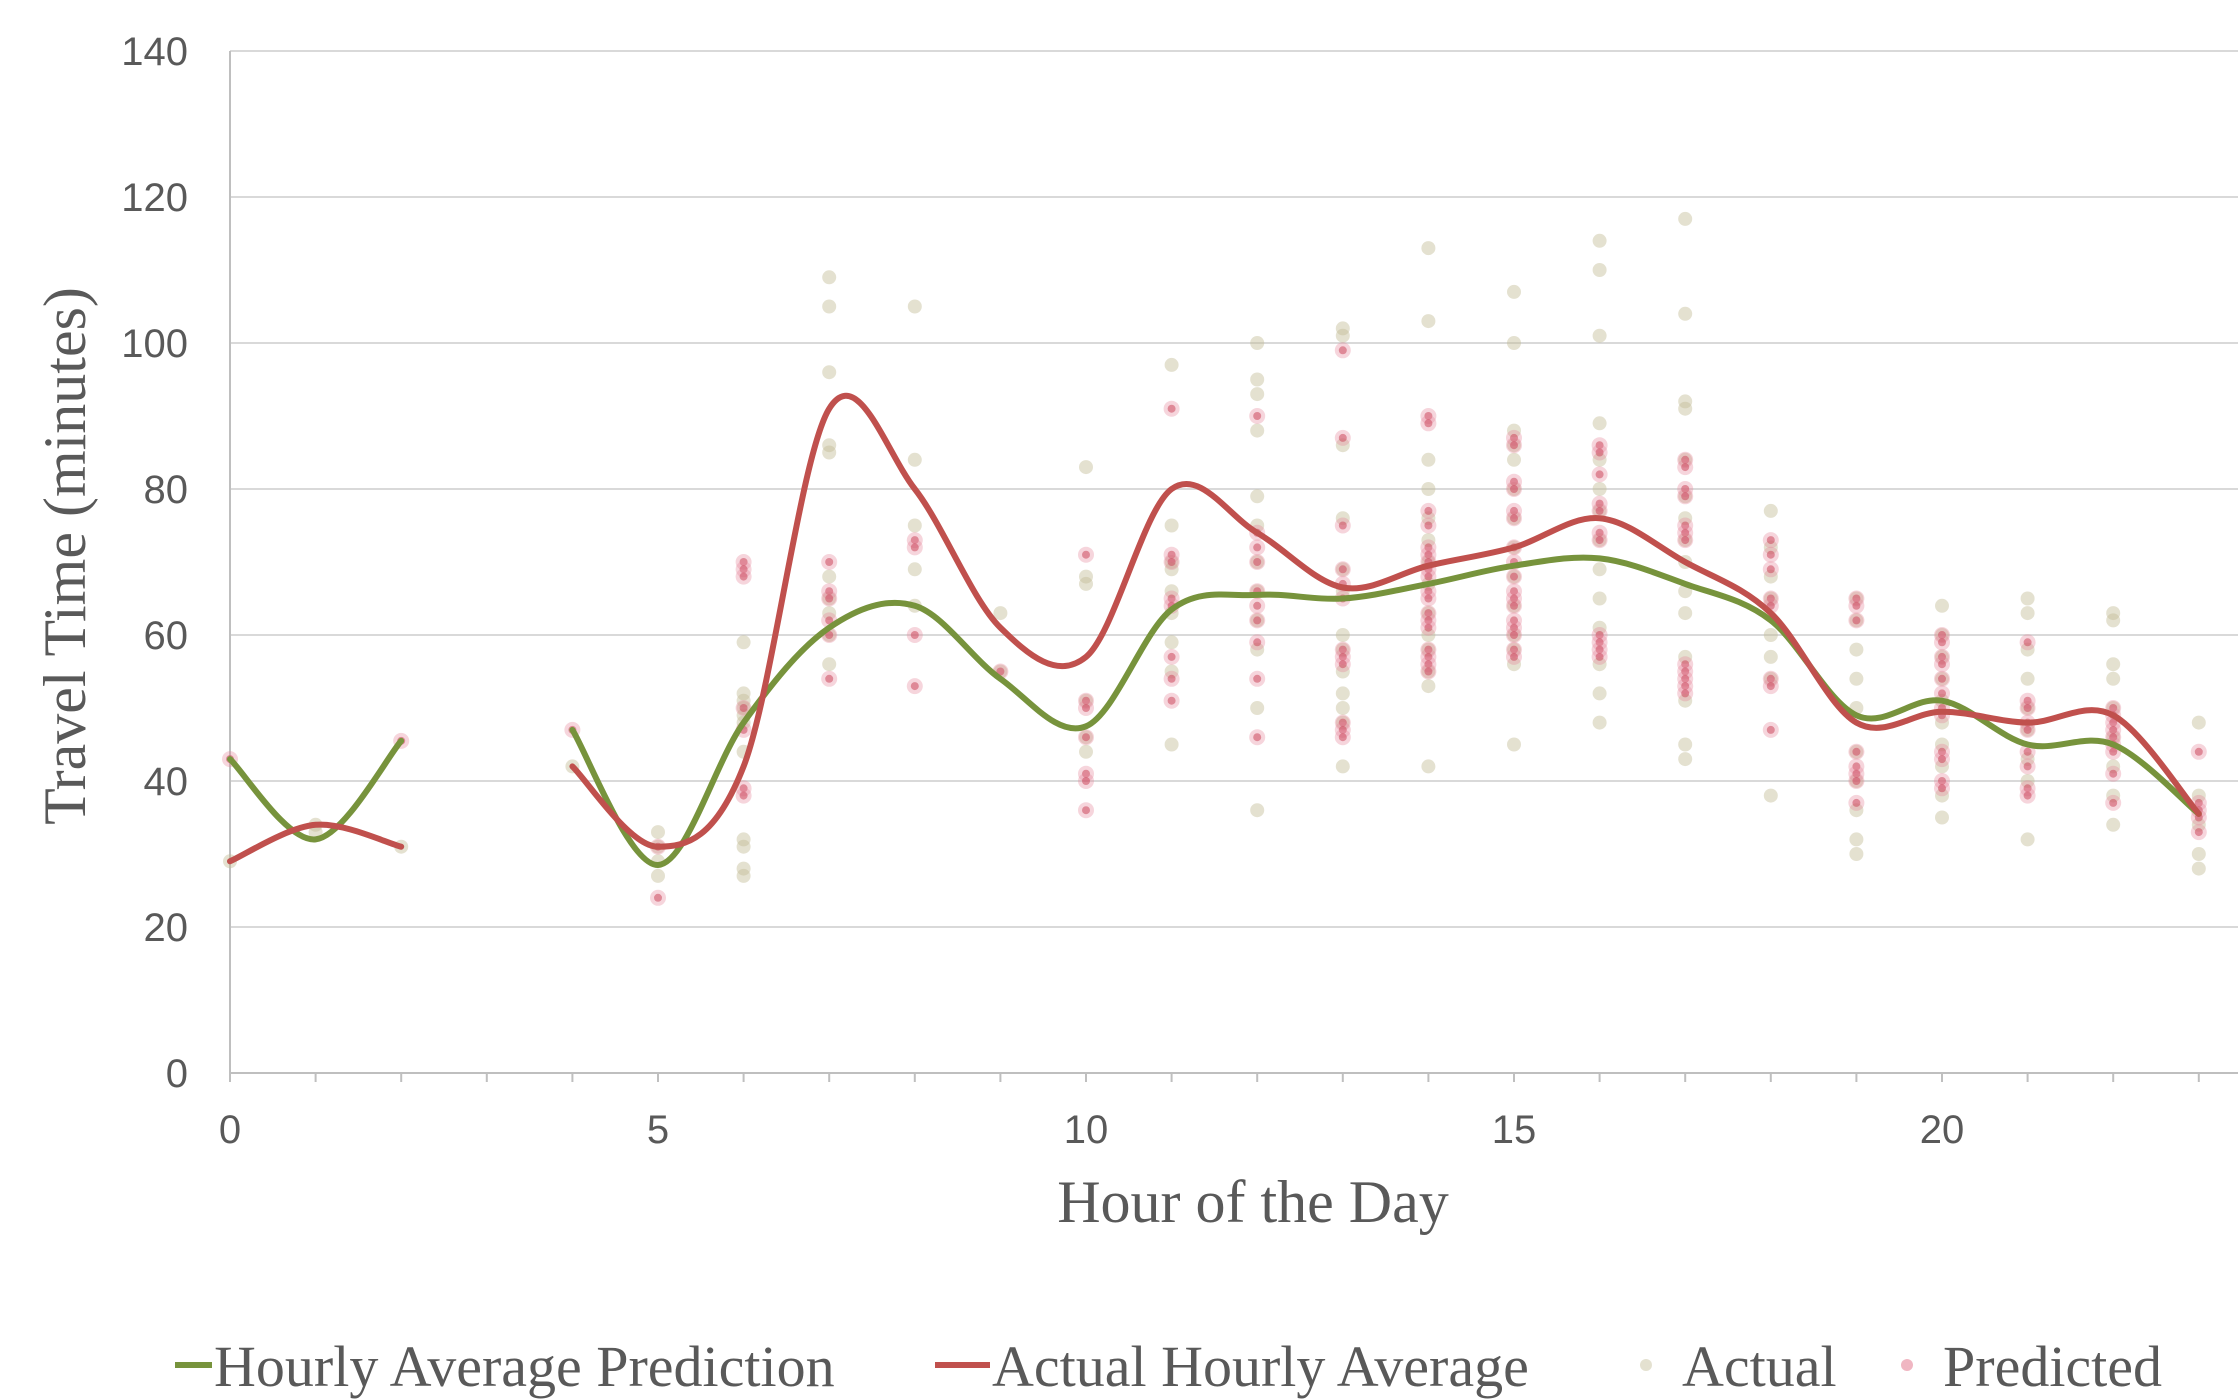  What do you see at coordinates (166, 490) in the screenshot?
I see `y-tick-label: 80` at bounding box center [166, 490].